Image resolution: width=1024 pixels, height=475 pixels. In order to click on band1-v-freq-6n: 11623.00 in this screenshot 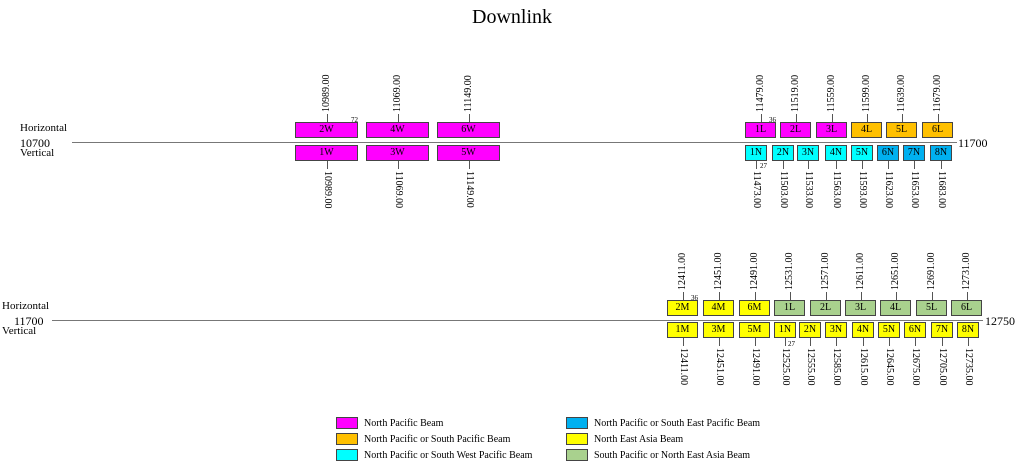, I will do `click(888, 190)`.